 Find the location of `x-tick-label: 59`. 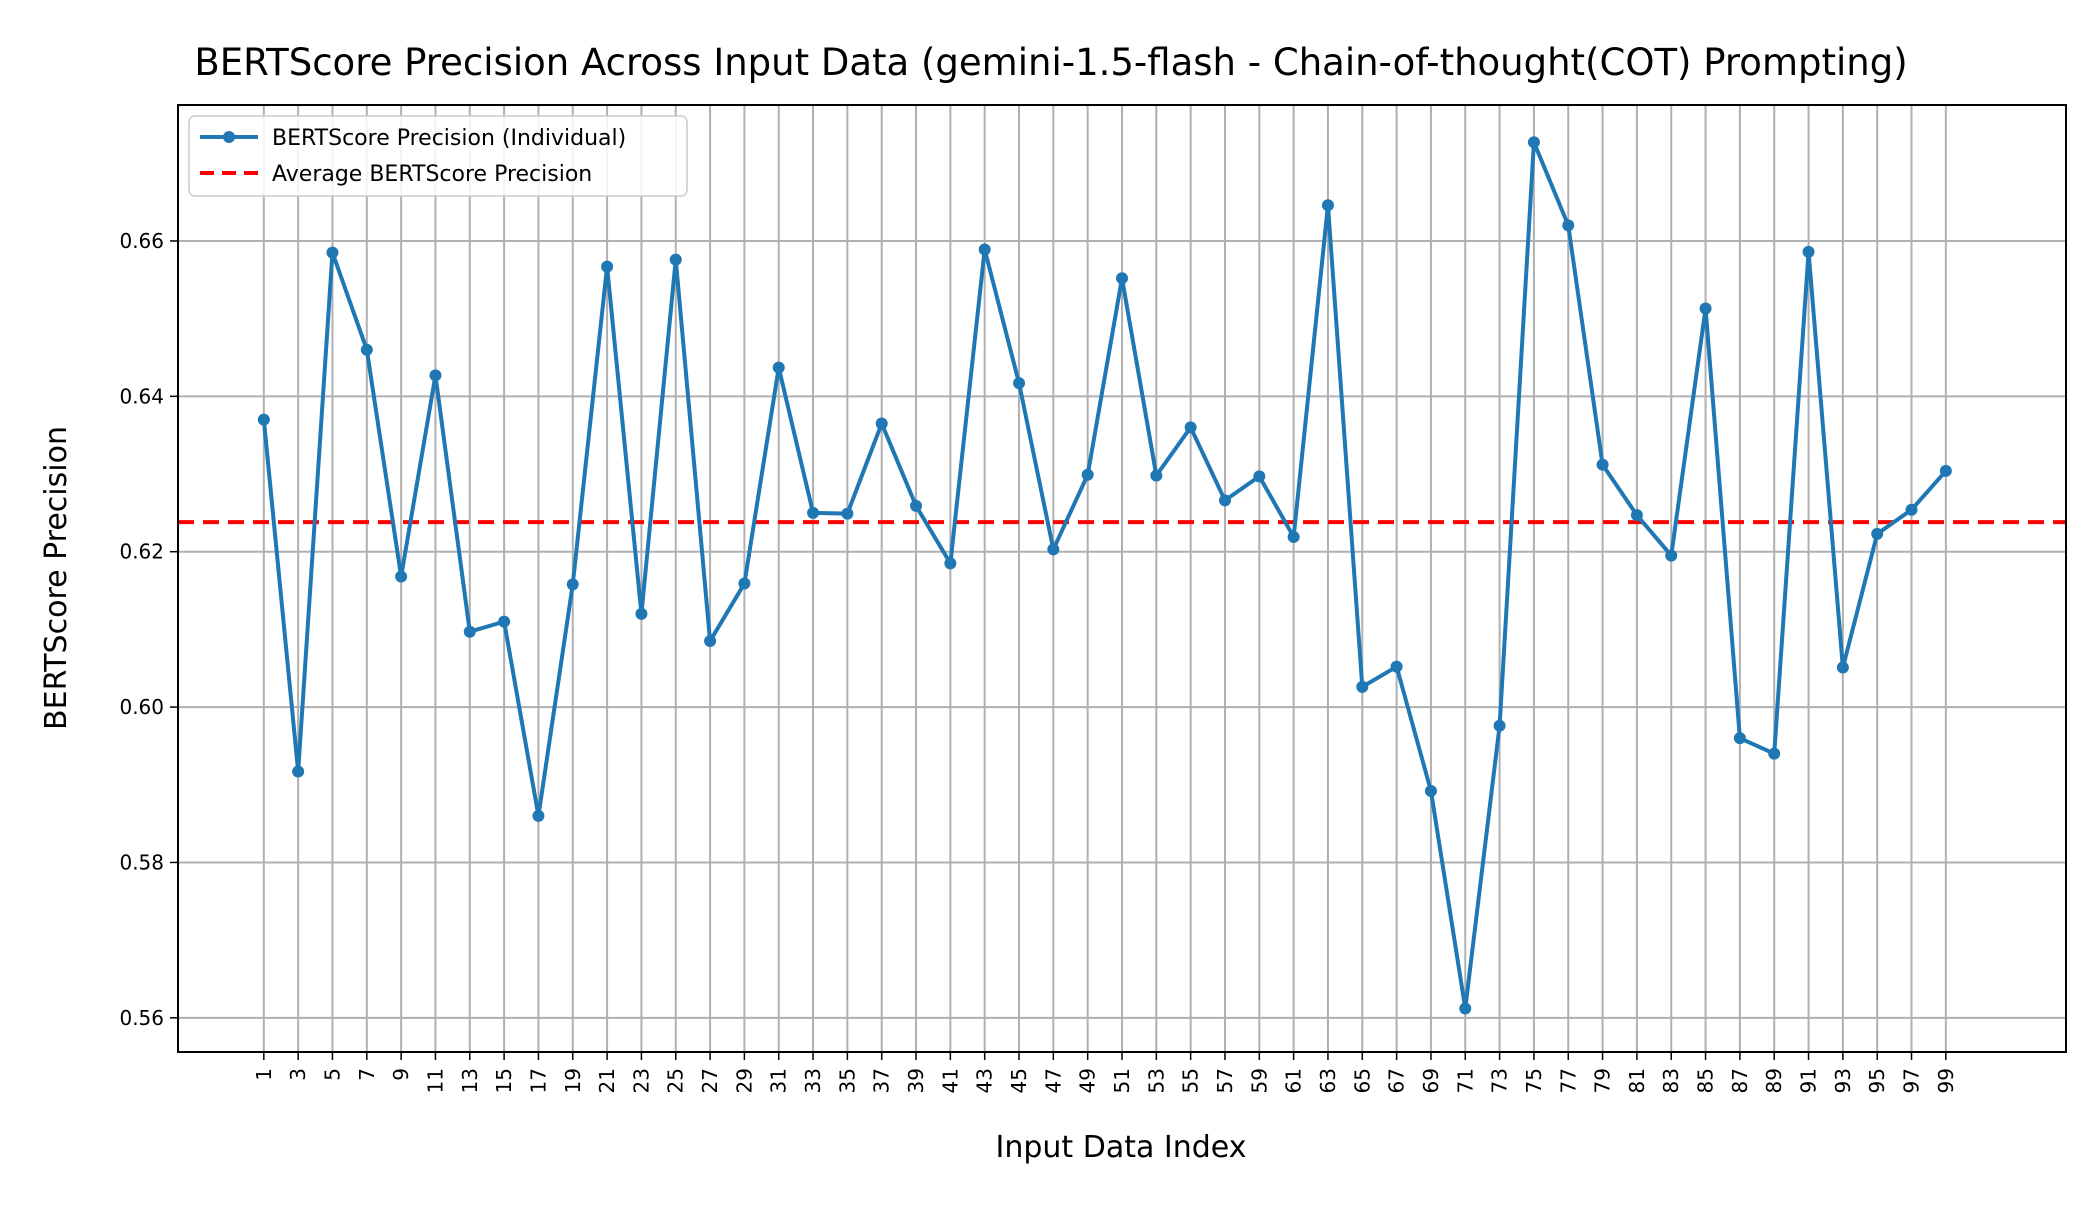

x-tick-label: 59 is located at coordinates (1259, 1080).